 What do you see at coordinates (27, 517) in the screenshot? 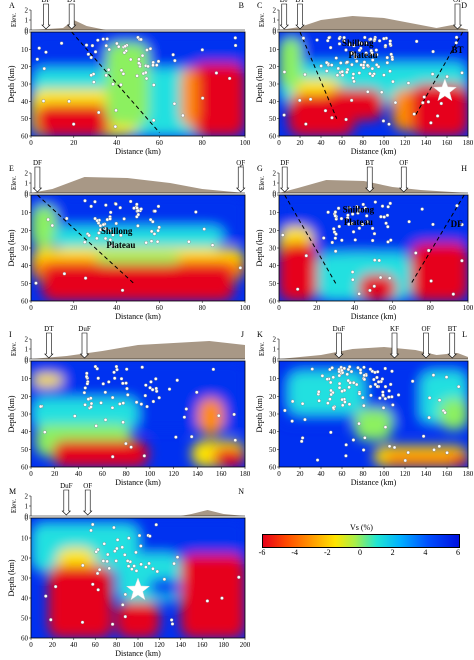
I see `elev-tick: 0` at bounding box center [27, 517].